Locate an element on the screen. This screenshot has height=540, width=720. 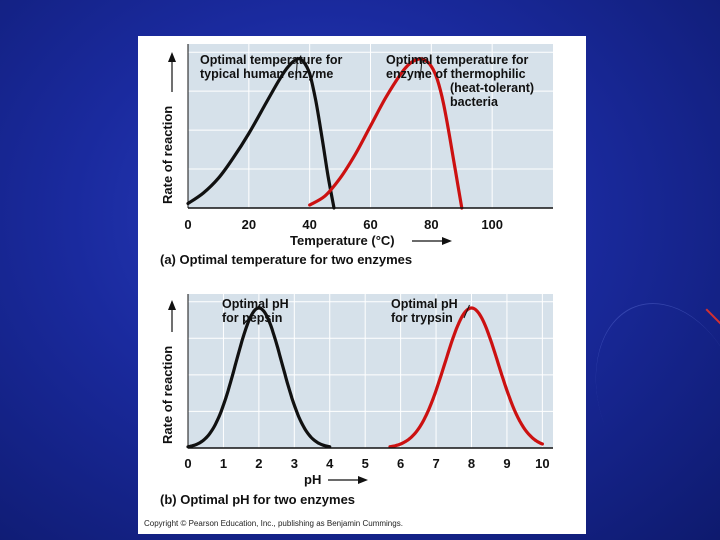
slide-decor-red-tick is located at coordinates (712, 317).